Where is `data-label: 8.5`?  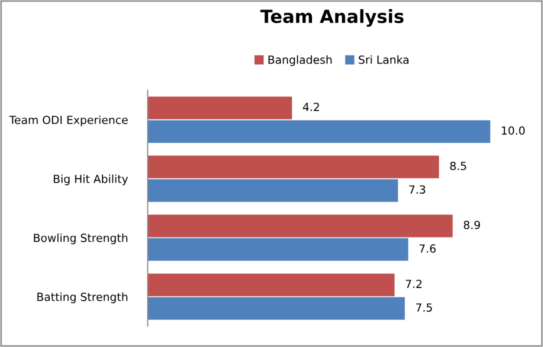 data-label: 8.5 is located at coordinates (458, 166).